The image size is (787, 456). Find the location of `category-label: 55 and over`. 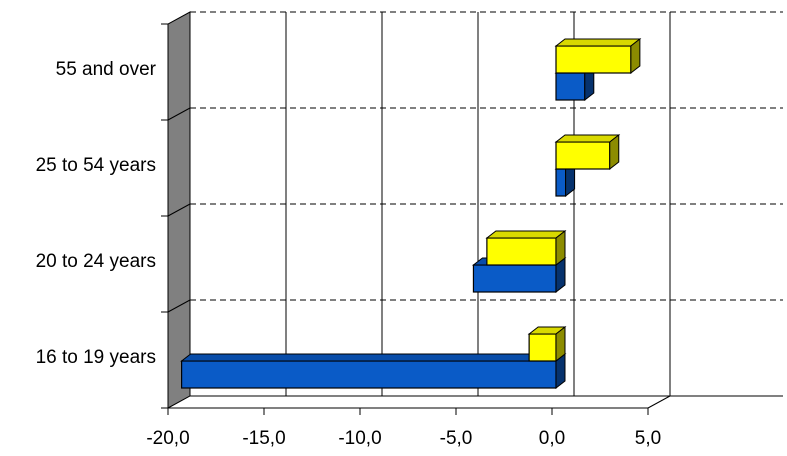

category-label: 55 and over is located at coordinates (106, 69).